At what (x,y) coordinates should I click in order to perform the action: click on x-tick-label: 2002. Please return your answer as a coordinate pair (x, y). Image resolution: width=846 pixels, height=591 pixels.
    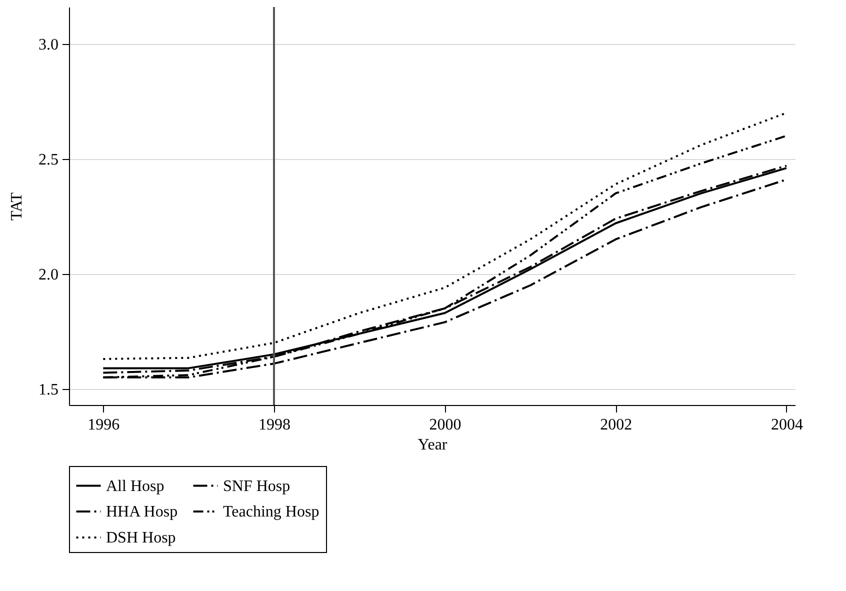
    Looking at the image, I should click on (616, 425).